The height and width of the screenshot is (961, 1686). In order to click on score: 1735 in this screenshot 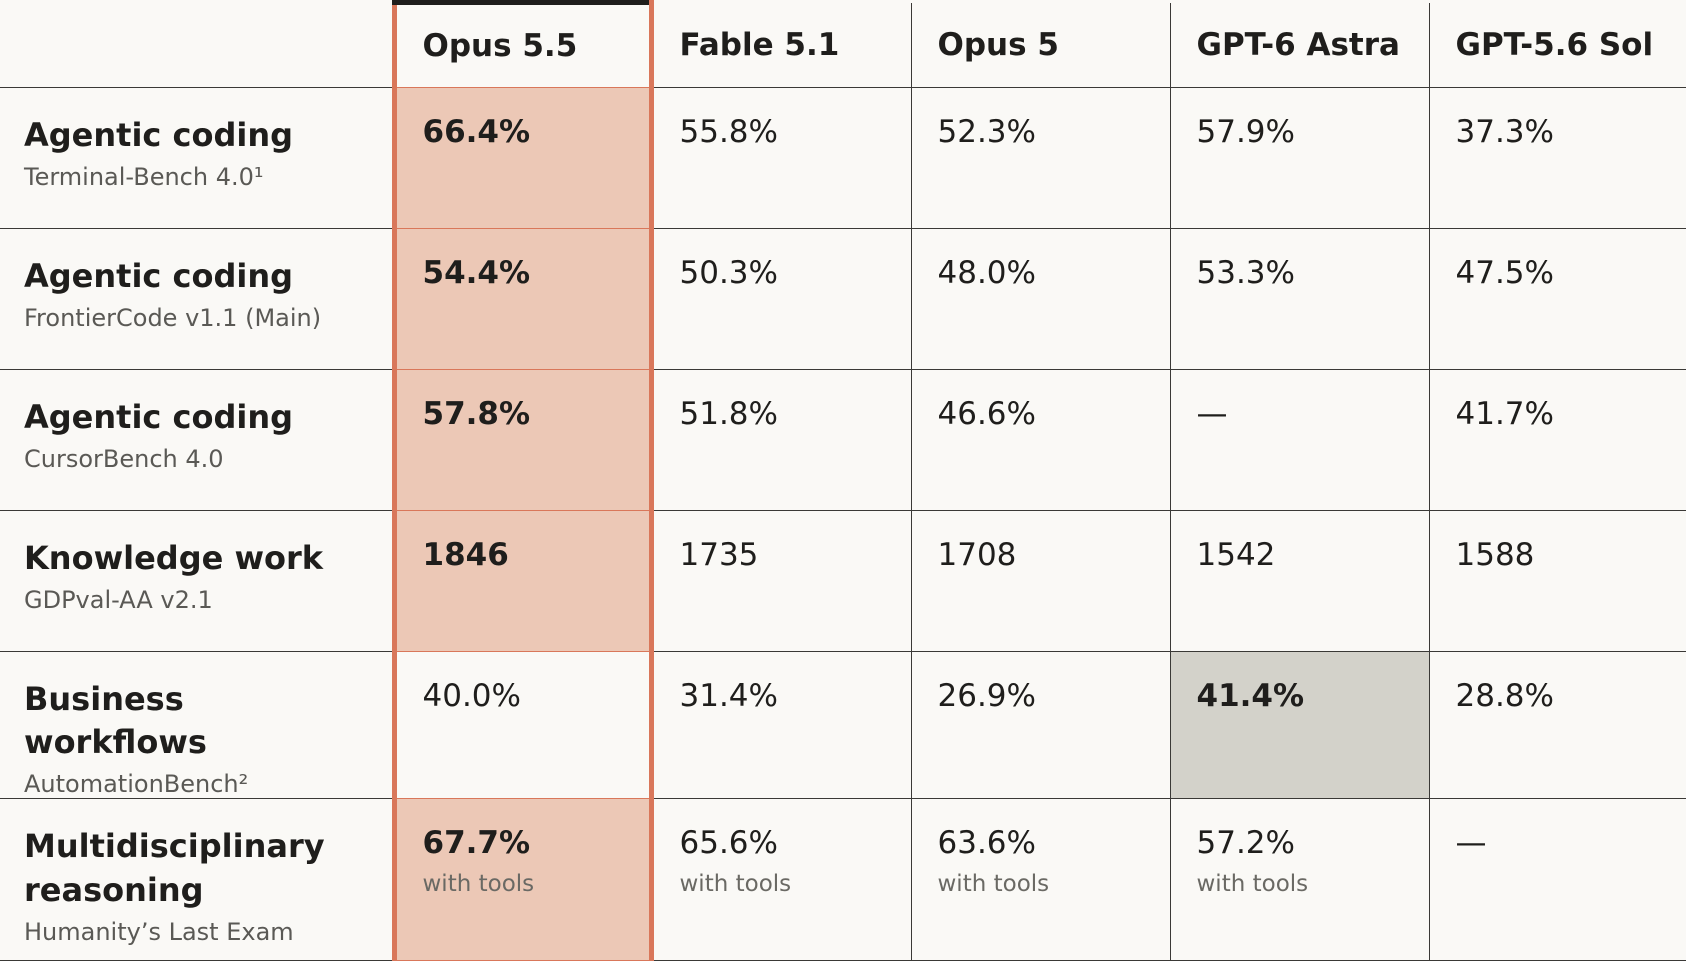, I will do `click(795, 555)`.